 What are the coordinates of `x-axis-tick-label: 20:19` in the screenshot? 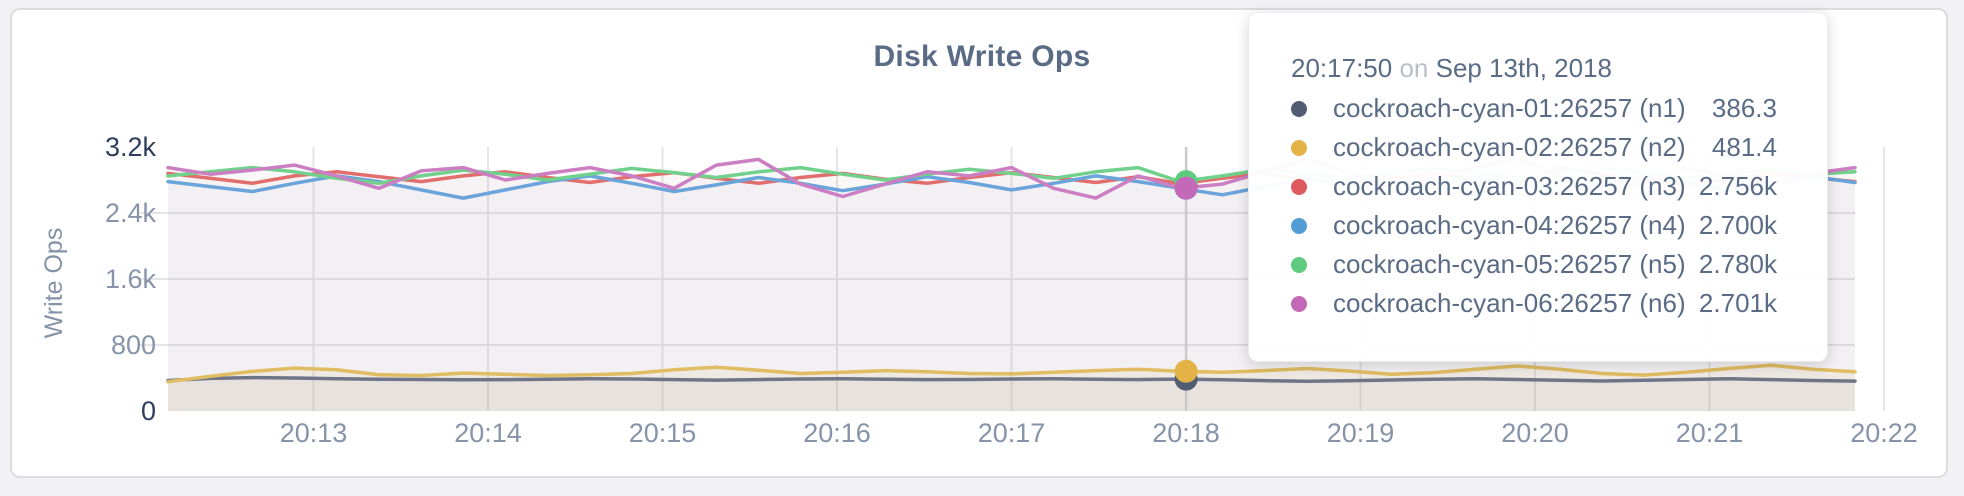 It's located at (1361, 433).